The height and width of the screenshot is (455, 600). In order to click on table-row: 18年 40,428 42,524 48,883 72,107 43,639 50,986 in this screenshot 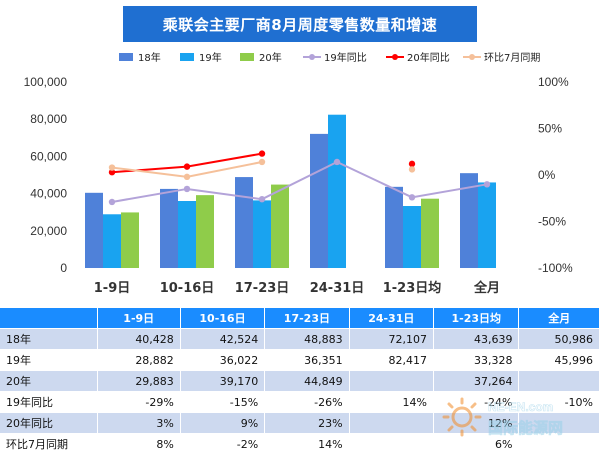, I will do `click(300, 339)`.